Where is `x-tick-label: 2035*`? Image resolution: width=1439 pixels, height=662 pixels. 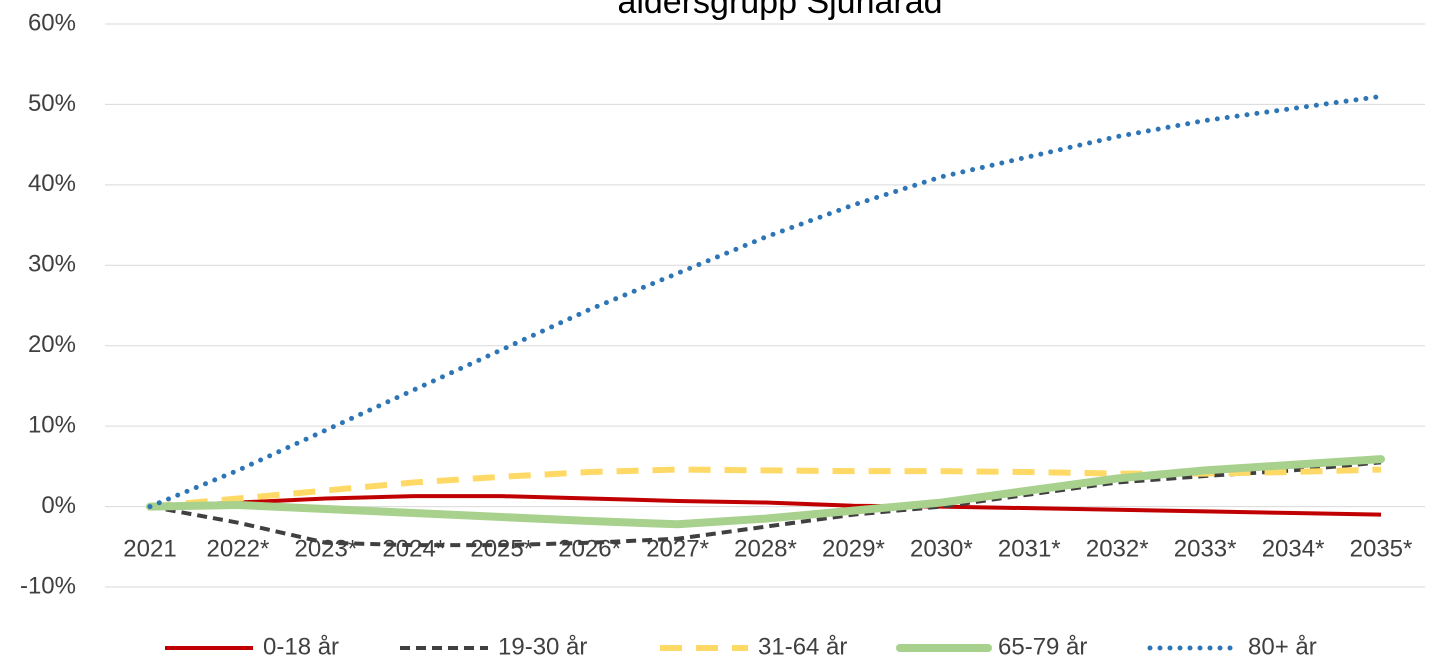
x-tick-label: 2035* is located at coordinates (1381, 548).